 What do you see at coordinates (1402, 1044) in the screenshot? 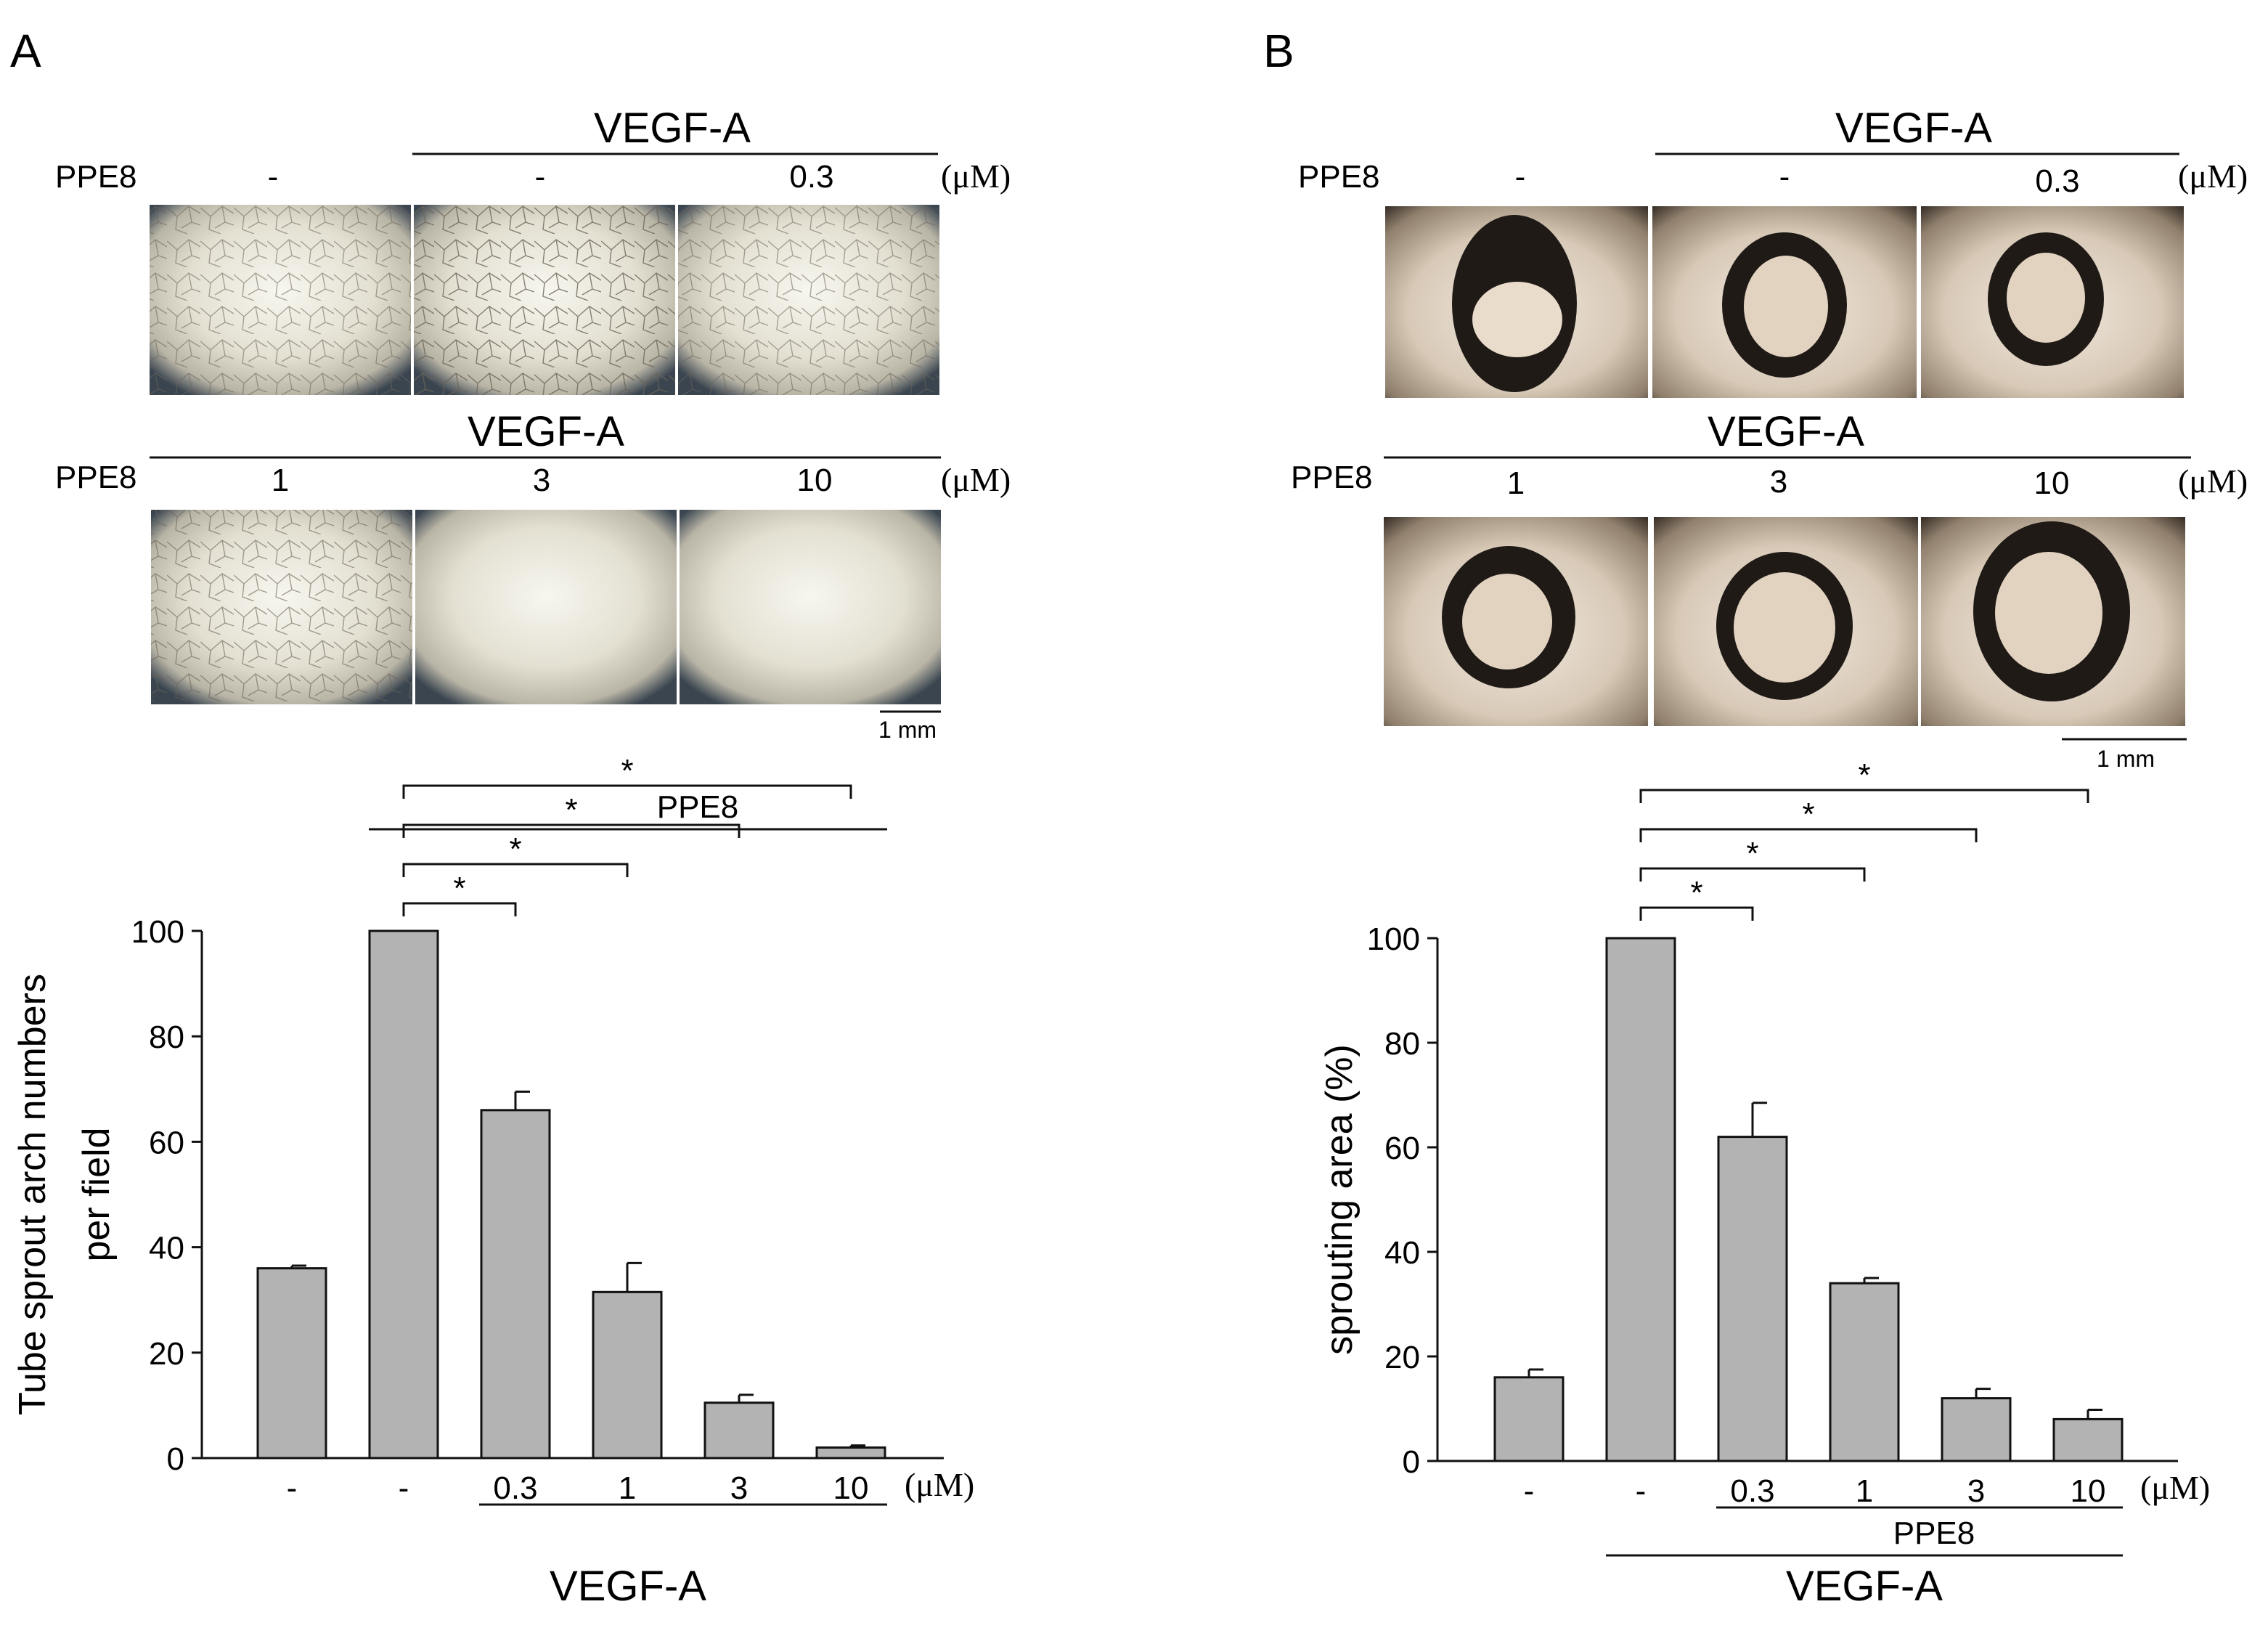
I see `b-y-tick-label: 80` at bounding box center [1402, 1044].